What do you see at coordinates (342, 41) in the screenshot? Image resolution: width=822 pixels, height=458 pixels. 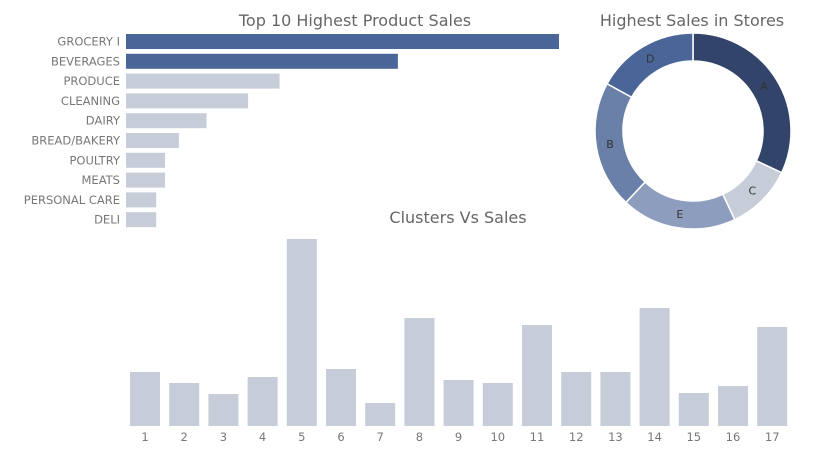 I see `product-bar-grocery-i` at bounding box center [342, 41].